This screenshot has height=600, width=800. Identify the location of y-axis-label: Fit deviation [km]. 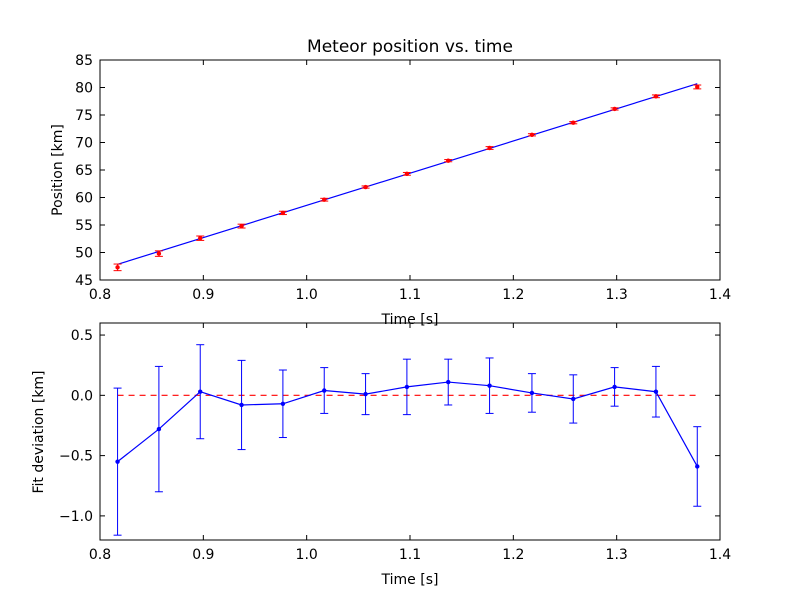
(39, 431).